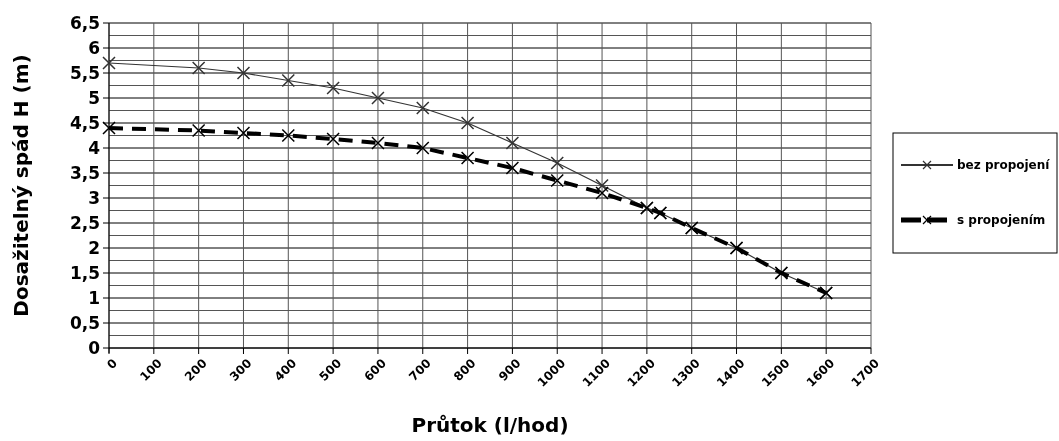 The image size is (1059, 441). Describe the element at coordinates (94, 297) in the screenshot. I see `y-tick-label: 1` at that location.